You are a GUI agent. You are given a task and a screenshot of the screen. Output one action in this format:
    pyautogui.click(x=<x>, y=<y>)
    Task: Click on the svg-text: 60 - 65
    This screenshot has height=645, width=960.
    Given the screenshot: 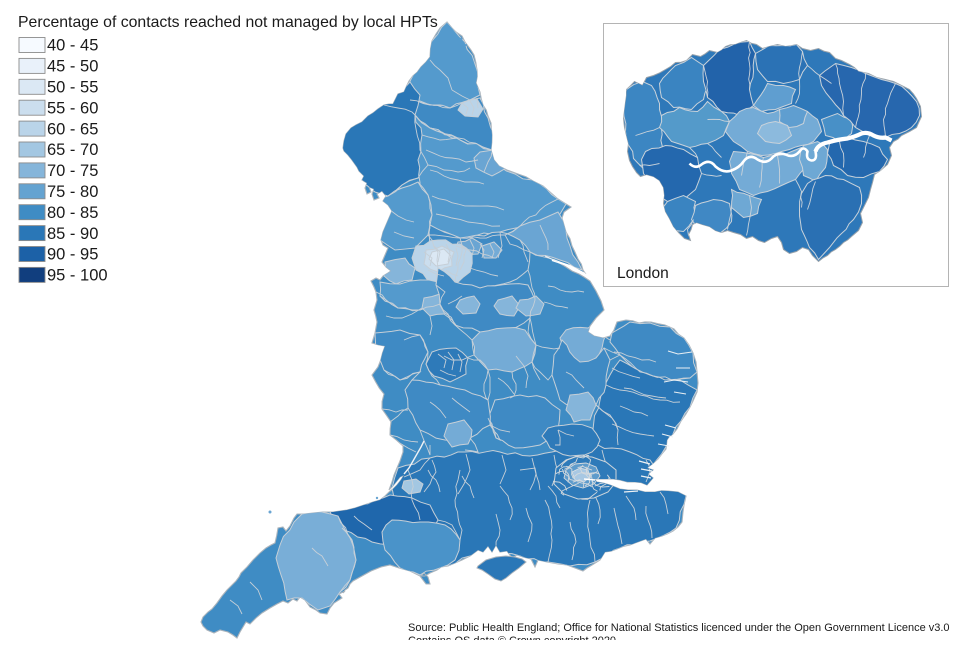 What is the action you would take?
    pyautogui.click(x=72, y=129)
    